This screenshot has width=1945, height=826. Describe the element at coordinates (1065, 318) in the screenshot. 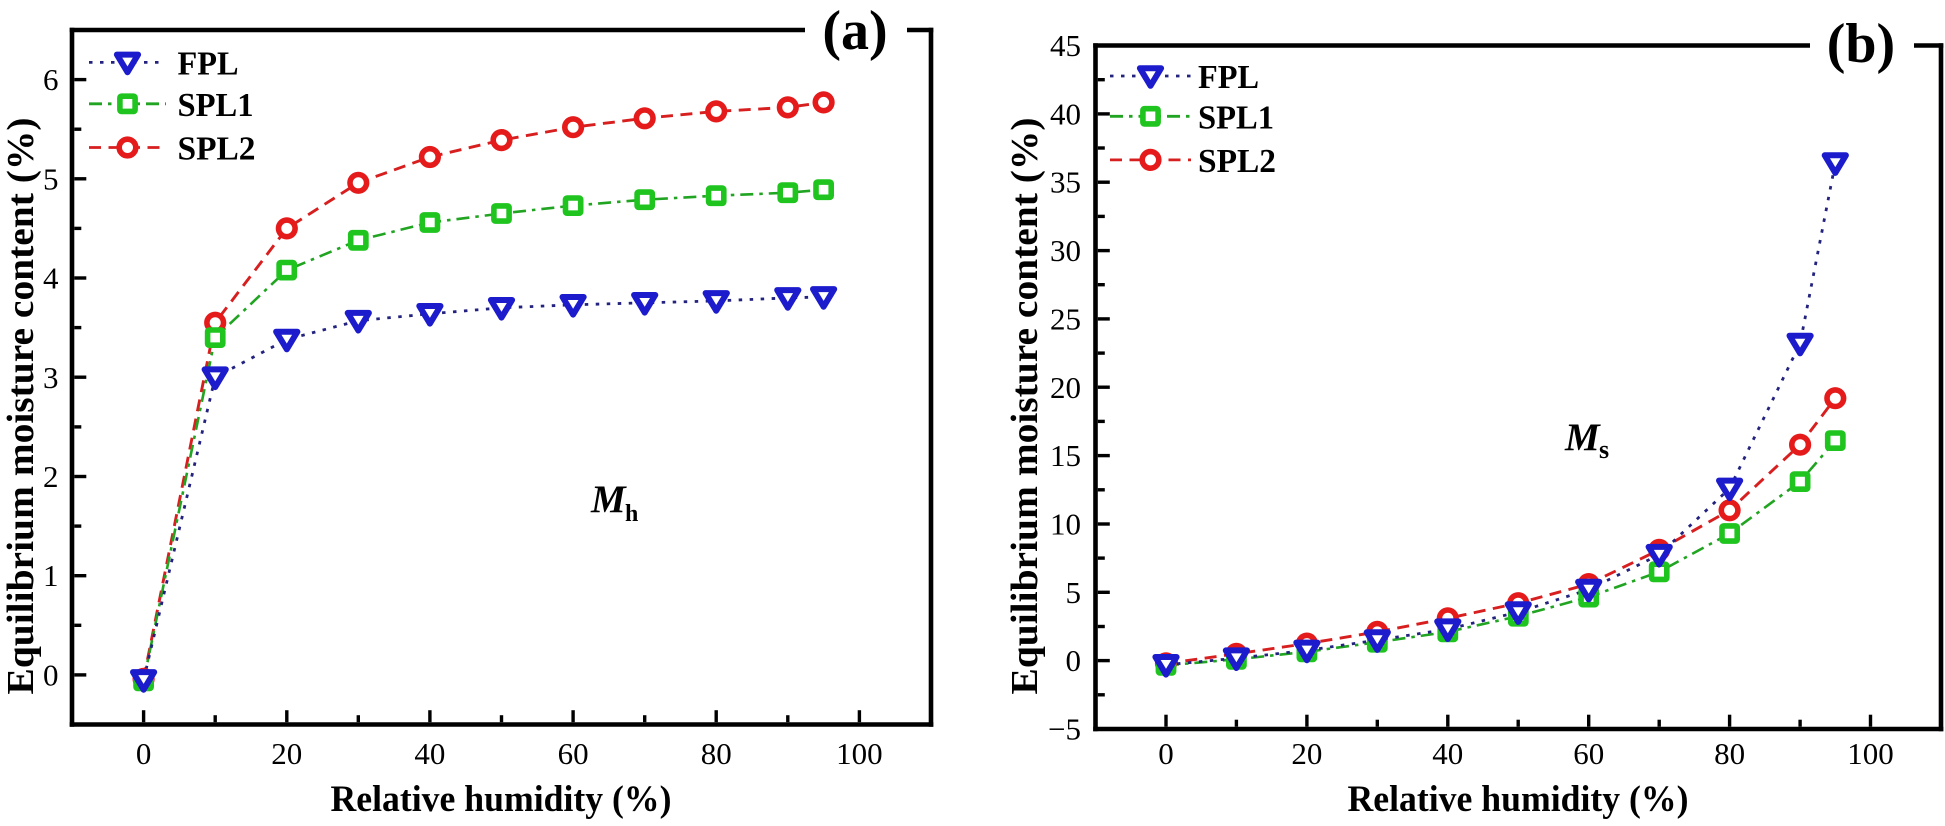

I see `svg-text: 25` at that location.